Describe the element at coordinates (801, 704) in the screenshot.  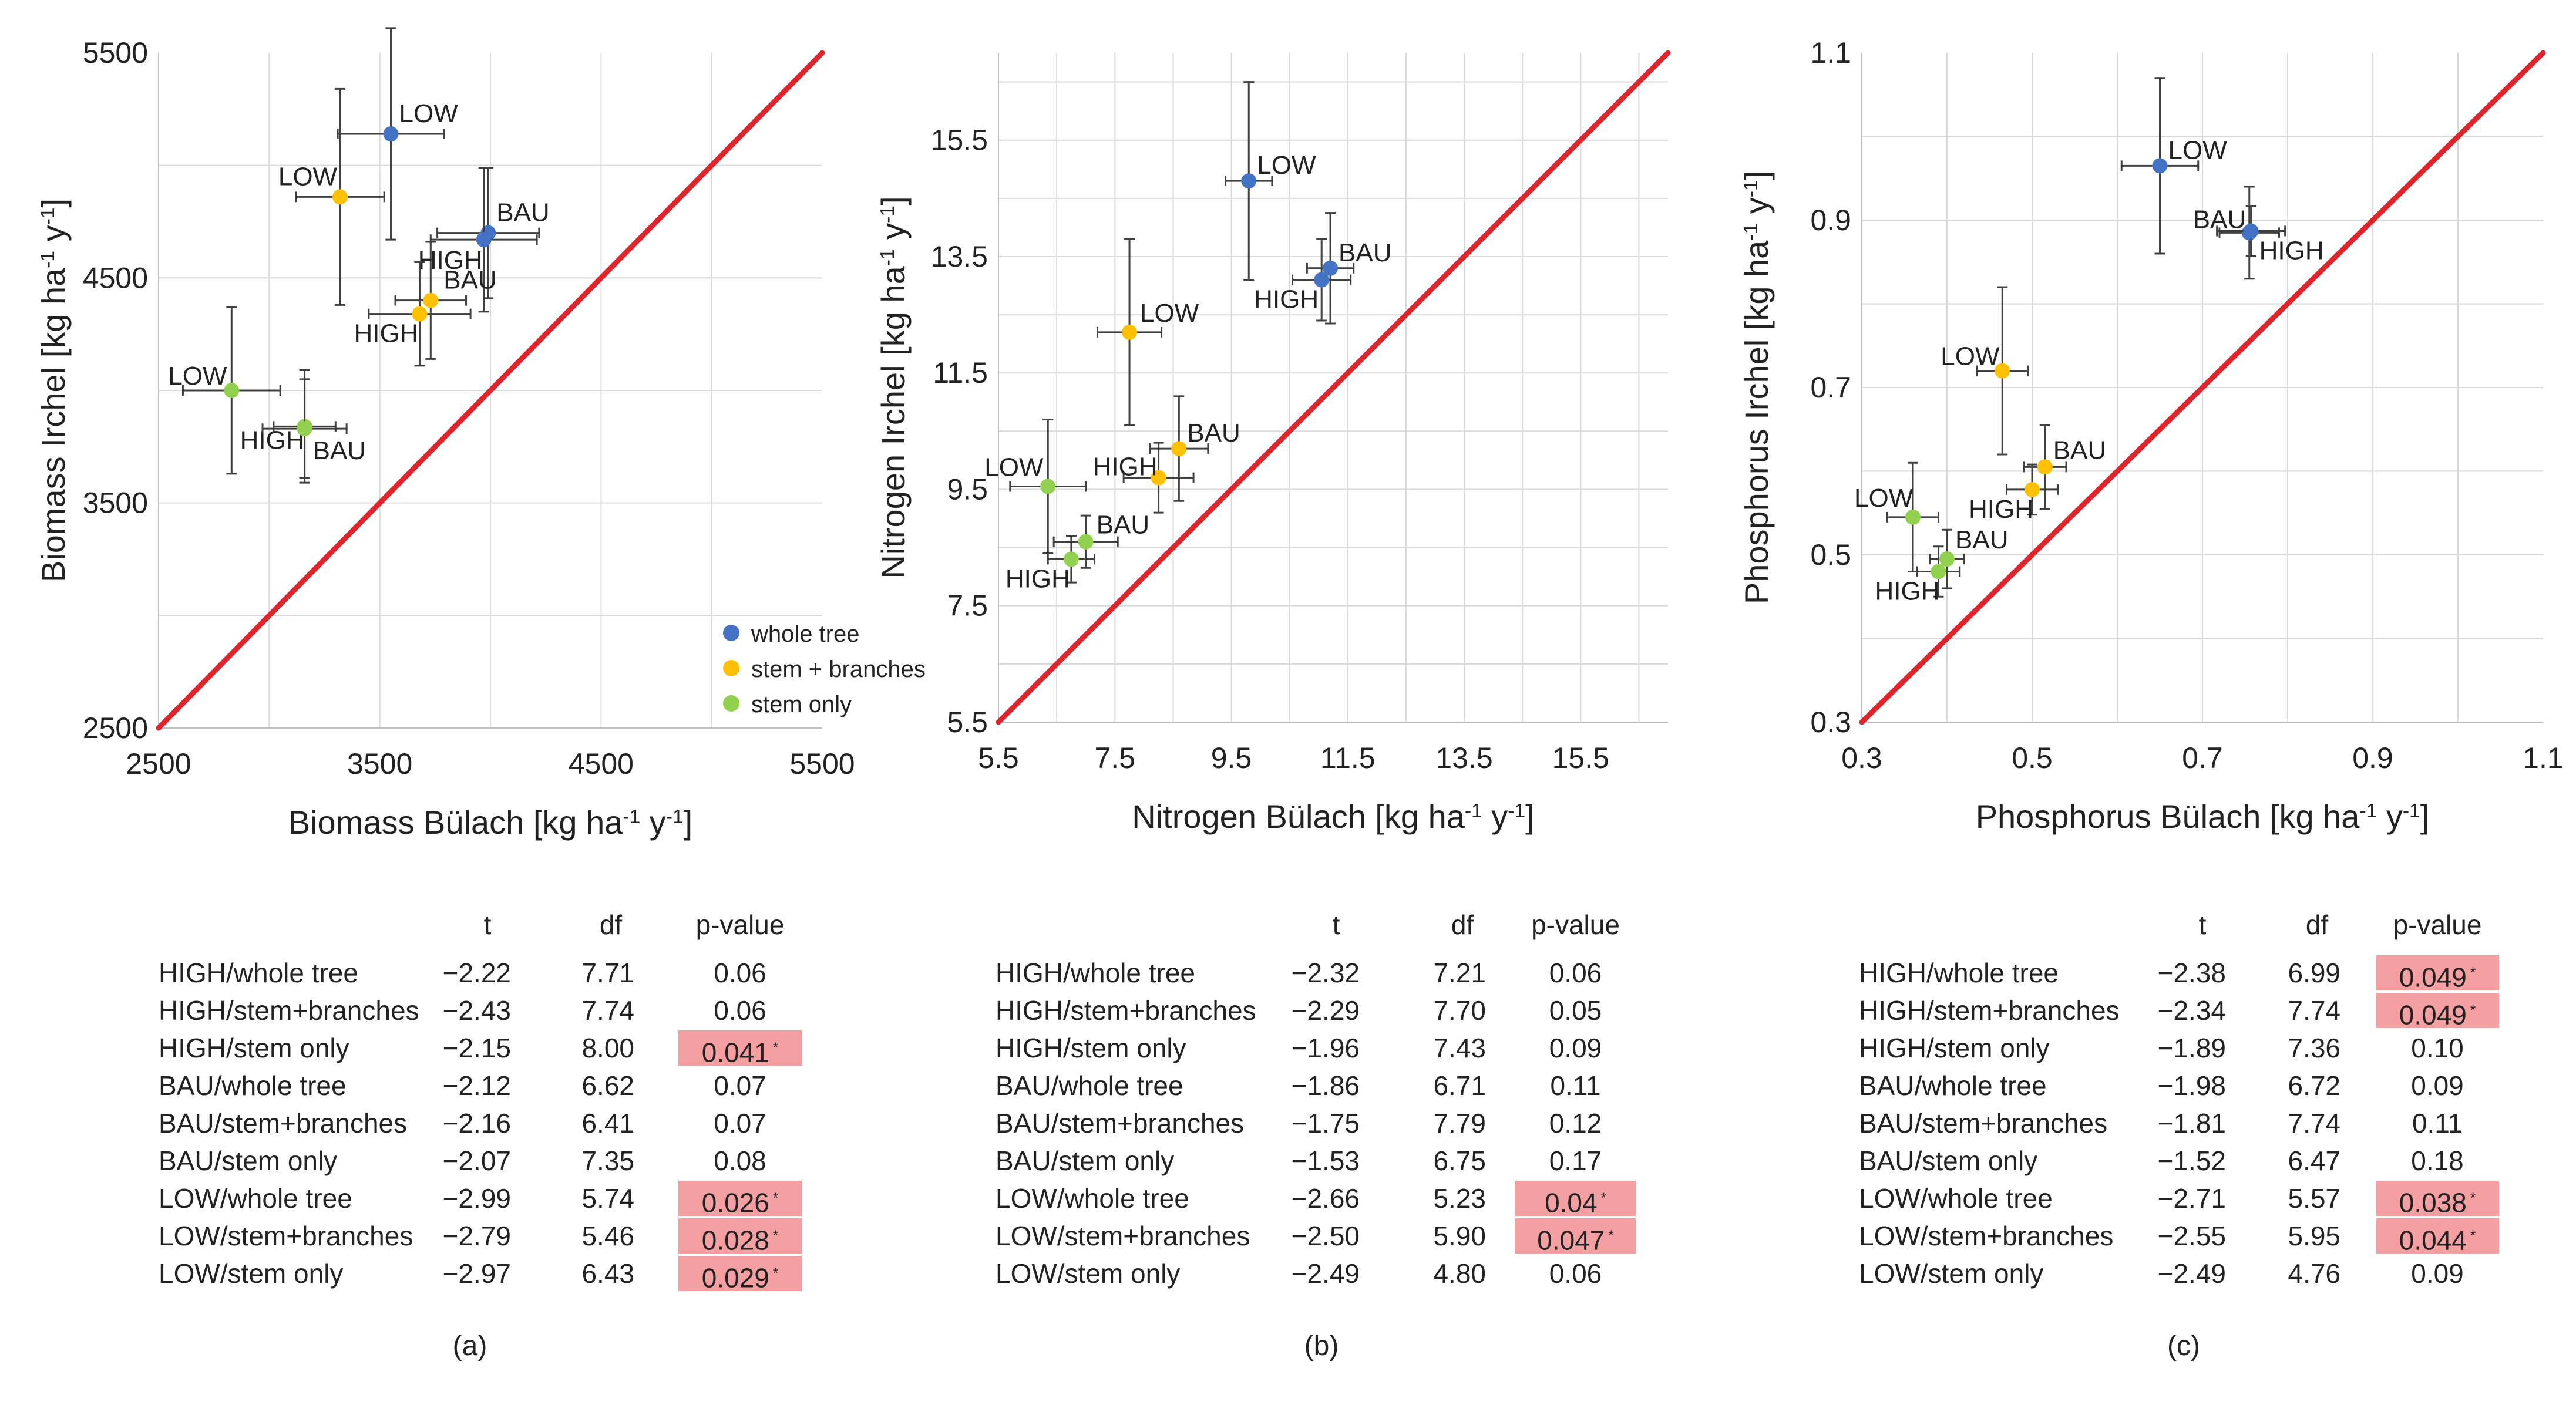
I see `legend-label: stem only` at that location.